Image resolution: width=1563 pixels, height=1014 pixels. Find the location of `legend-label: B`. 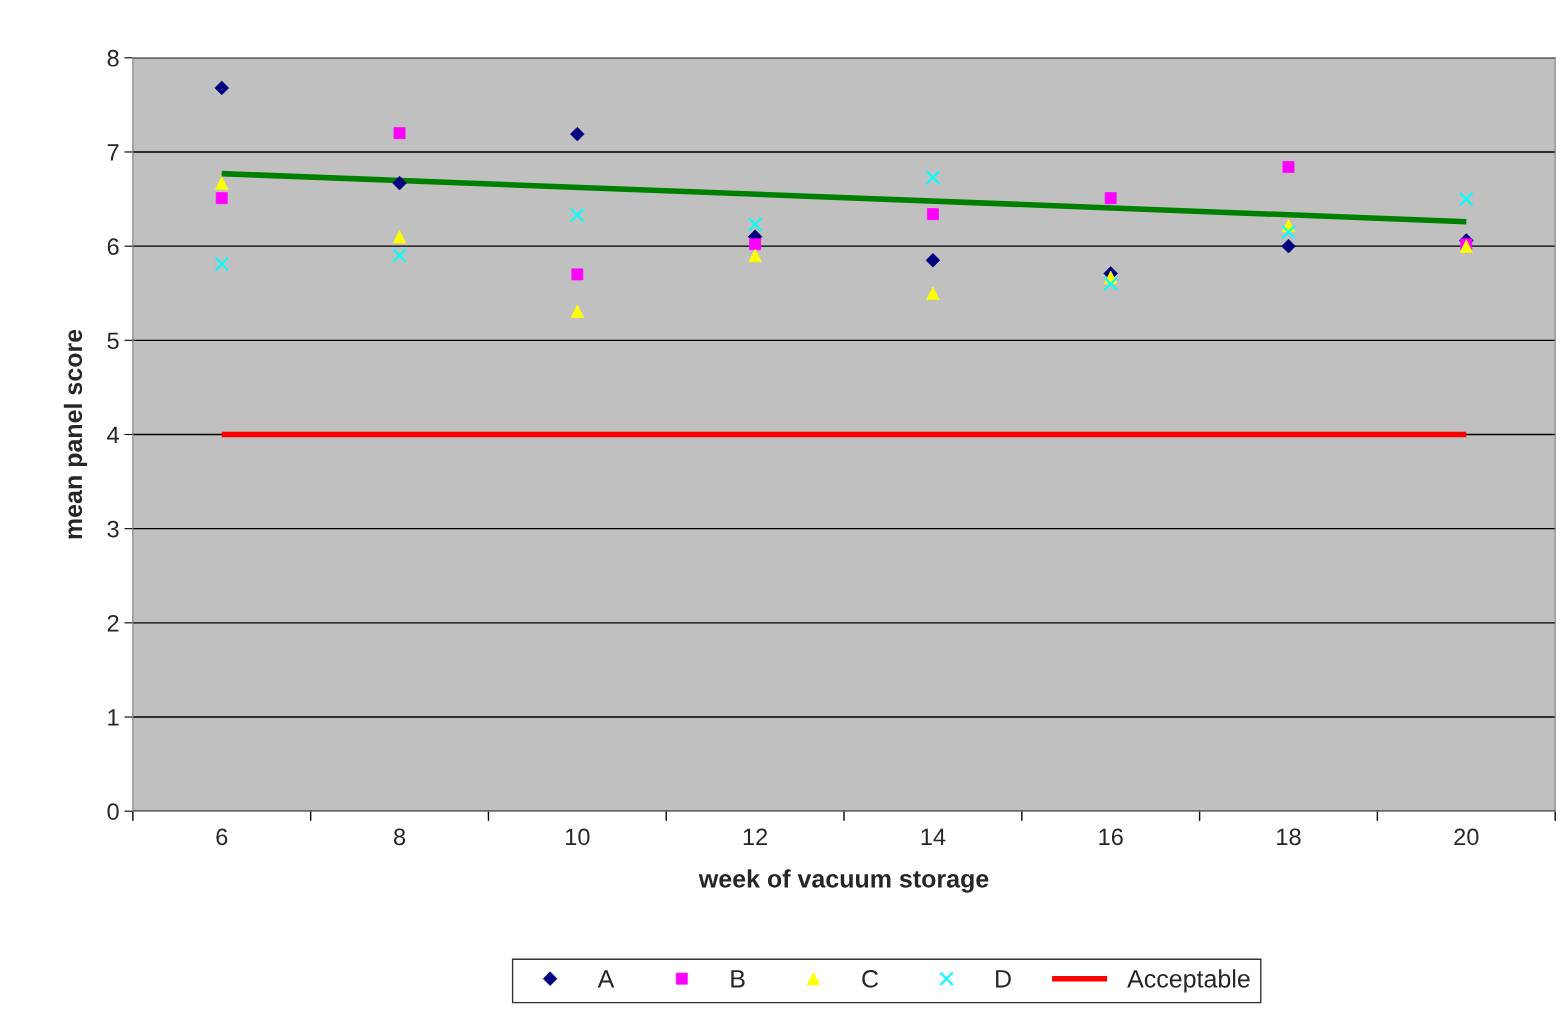

legend-label: B is located at coordinates (738, 979).